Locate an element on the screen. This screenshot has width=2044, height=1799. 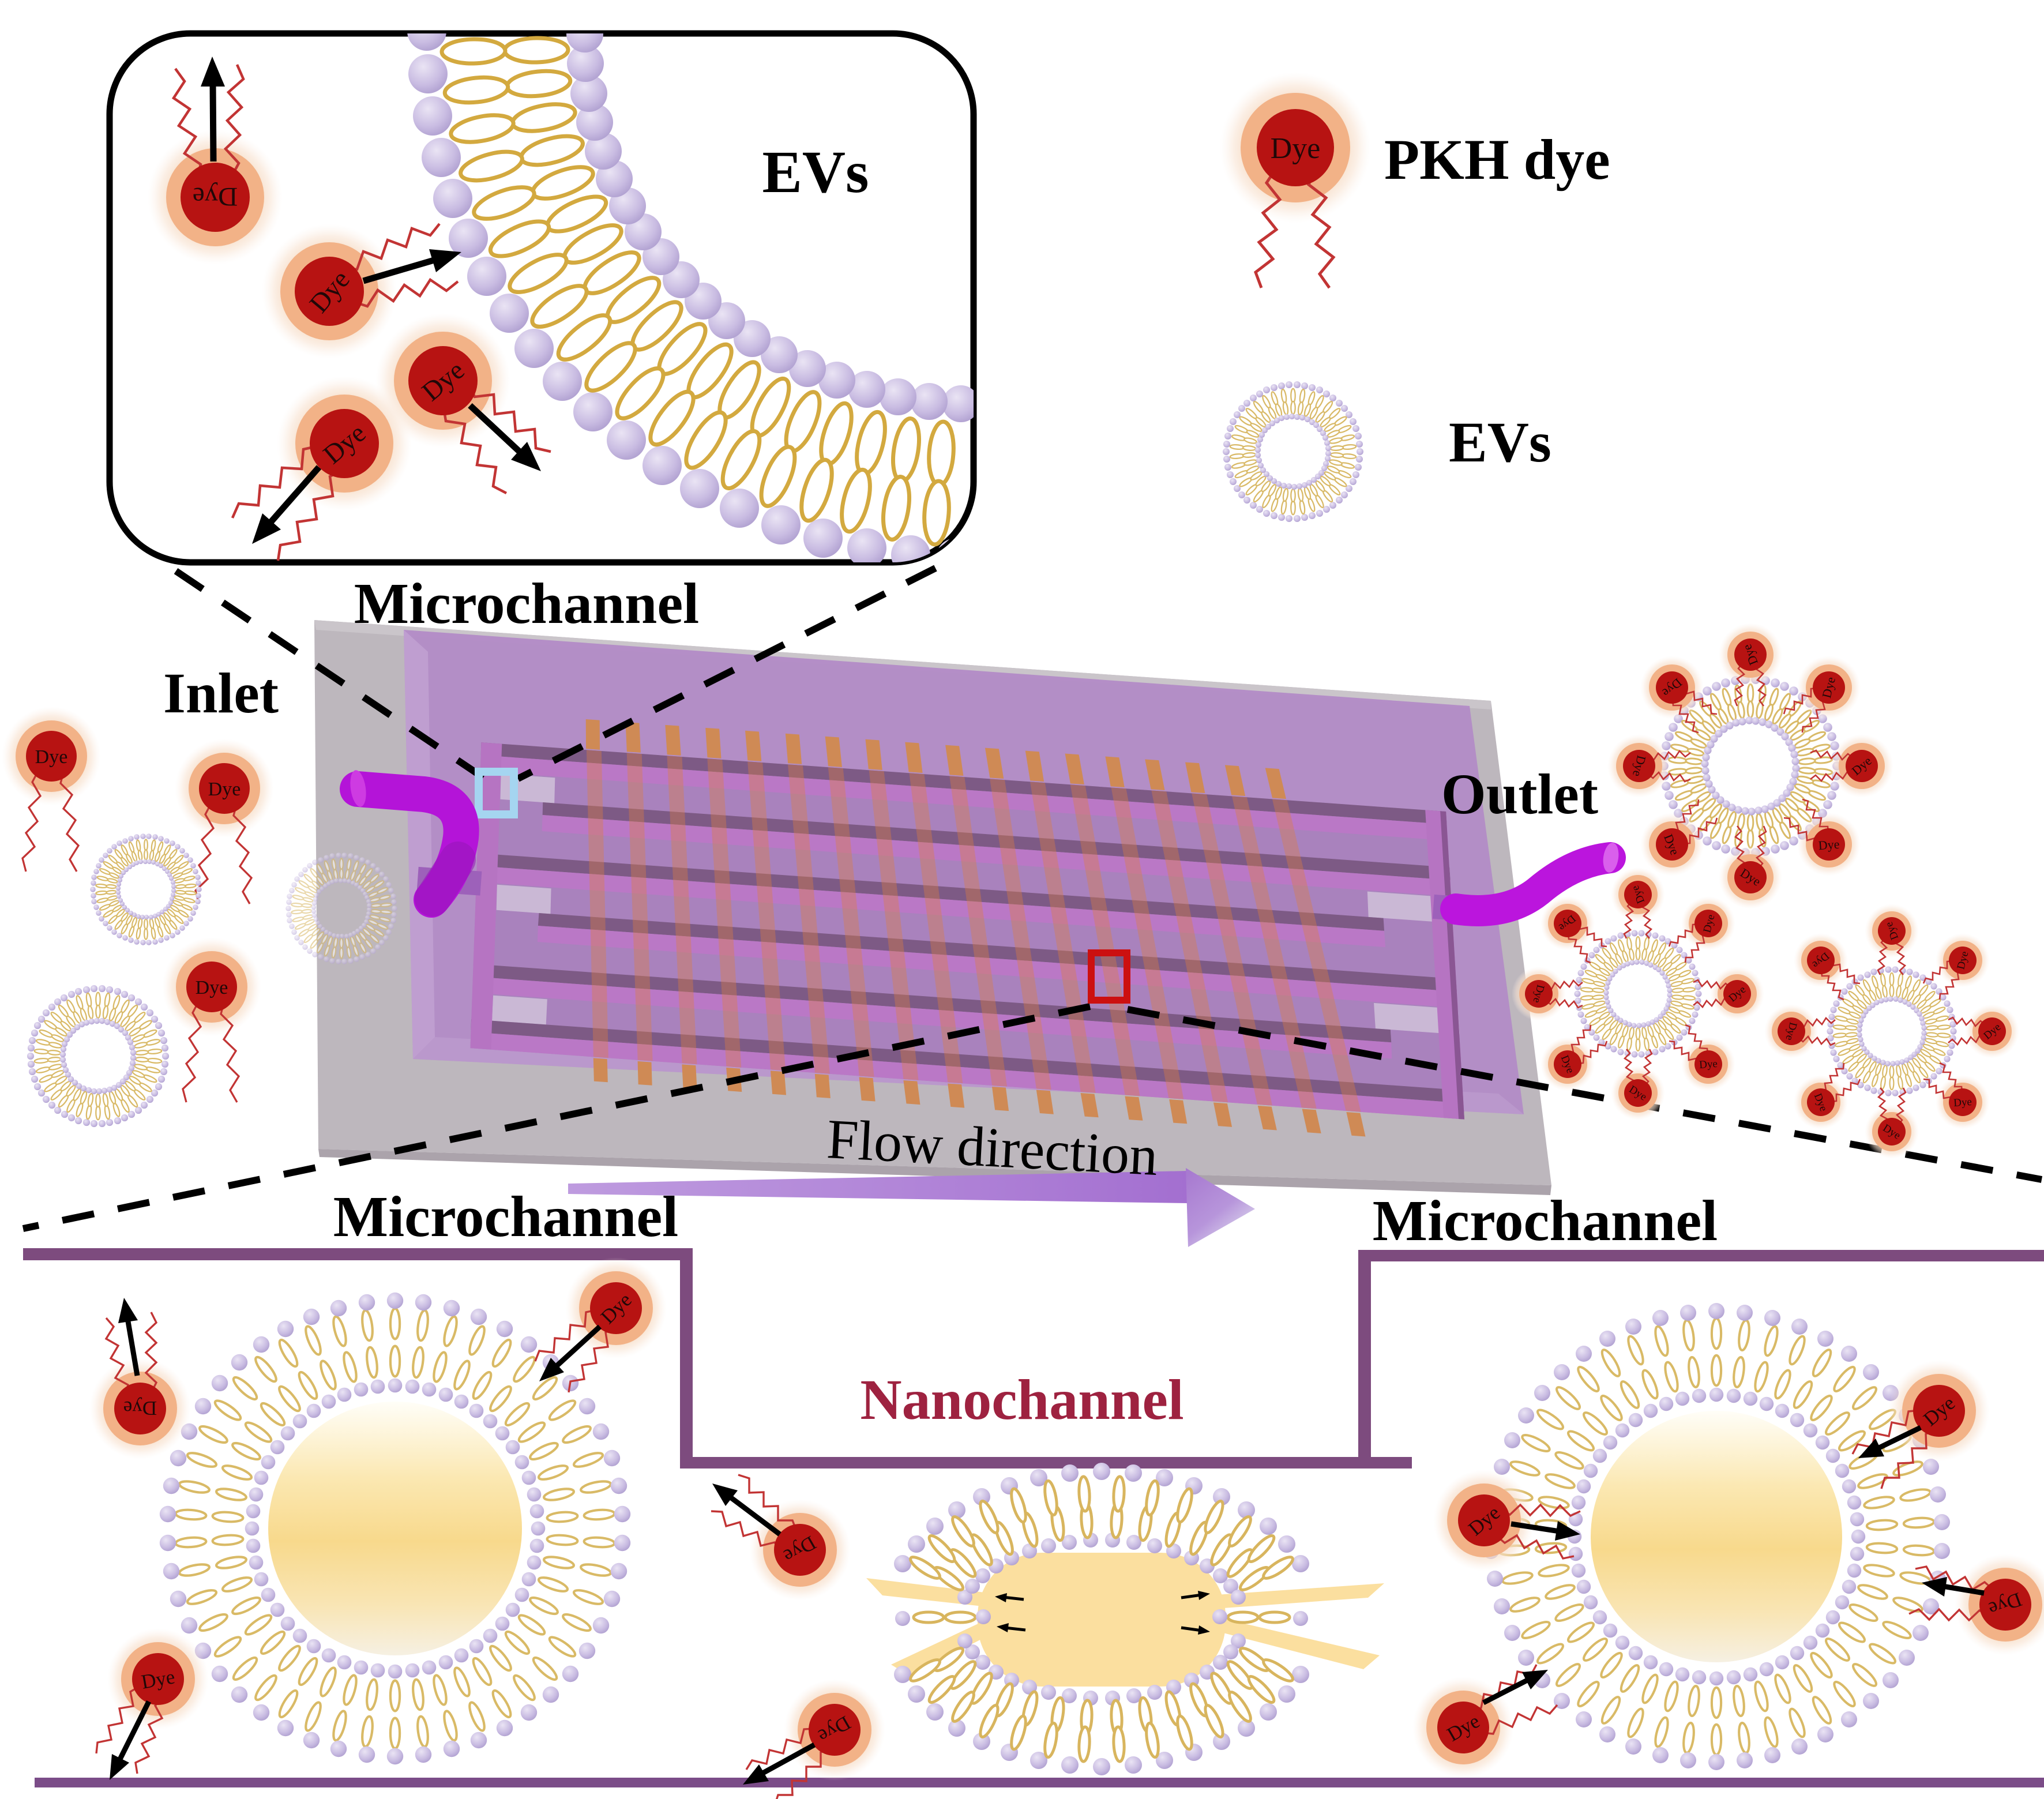
svg-text: Nanochannel is located at coordinates (1021, 1400).